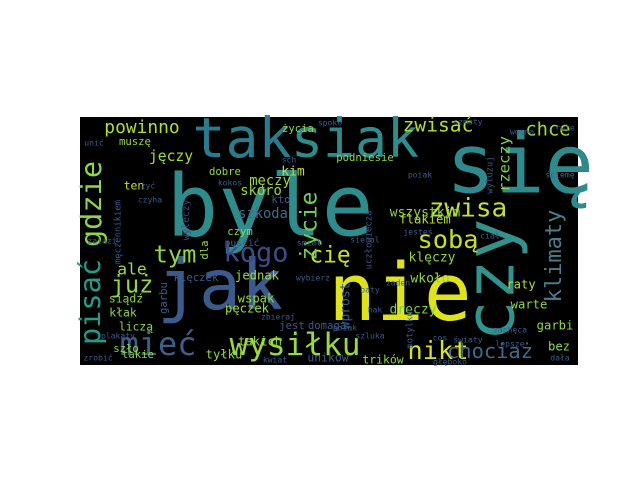 Image resolution: width=640 pixels, height=484 pixels. I want to click on word-66: puścić, so click(242, 243).